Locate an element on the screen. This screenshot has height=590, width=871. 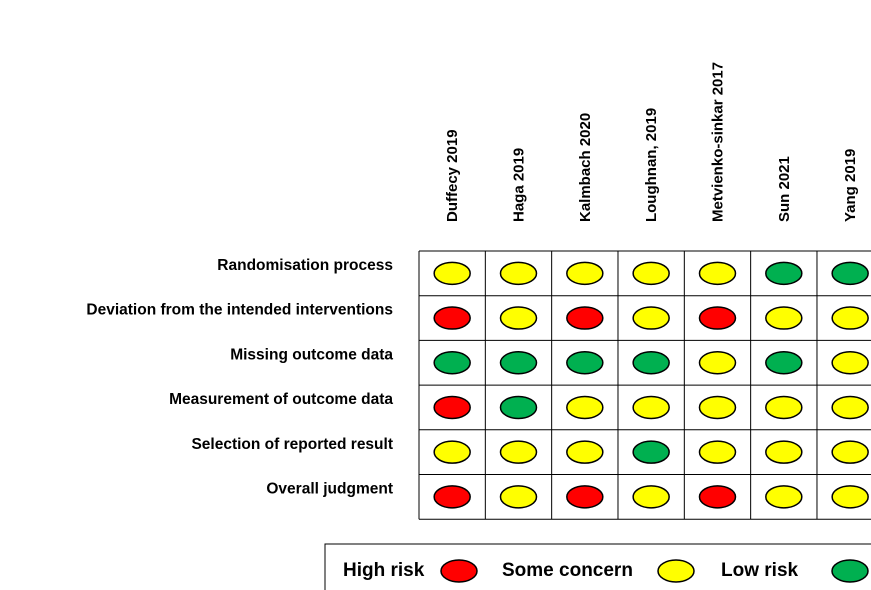
legend: High risk Some concern Low risk is located at coordinates (597, 566).